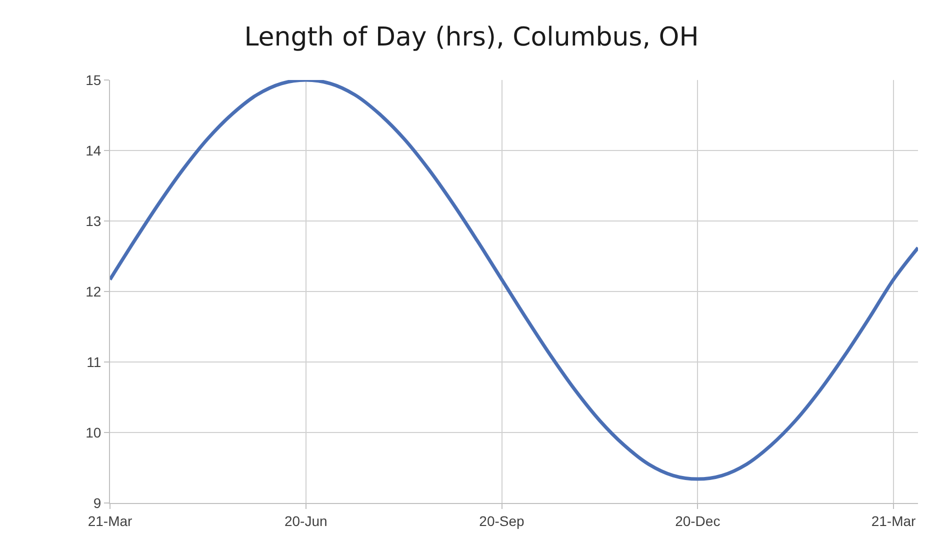  Describe the element at coordinates (471, 37) in the screenshot. I see `chart-title: Length of Day (hrs), Columbus, OH` at that location.